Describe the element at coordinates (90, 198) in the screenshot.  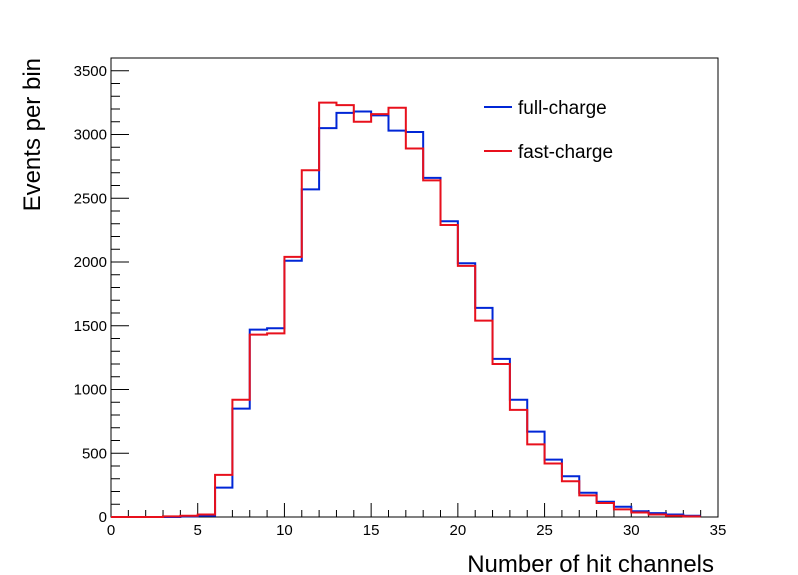
I see `y-tick-label: 2500` at that location.